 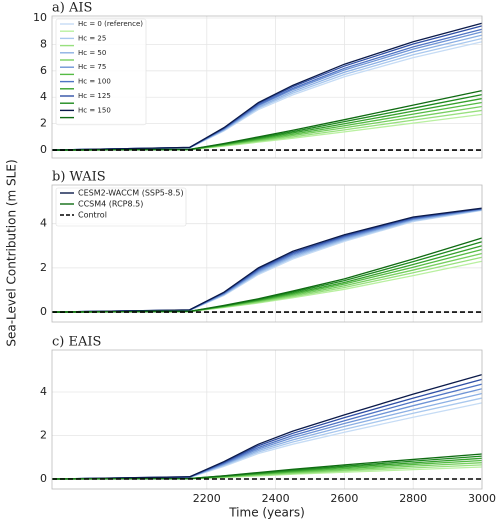 I want to click on legend-label: Hc = 125, so click(x=94, y=96).